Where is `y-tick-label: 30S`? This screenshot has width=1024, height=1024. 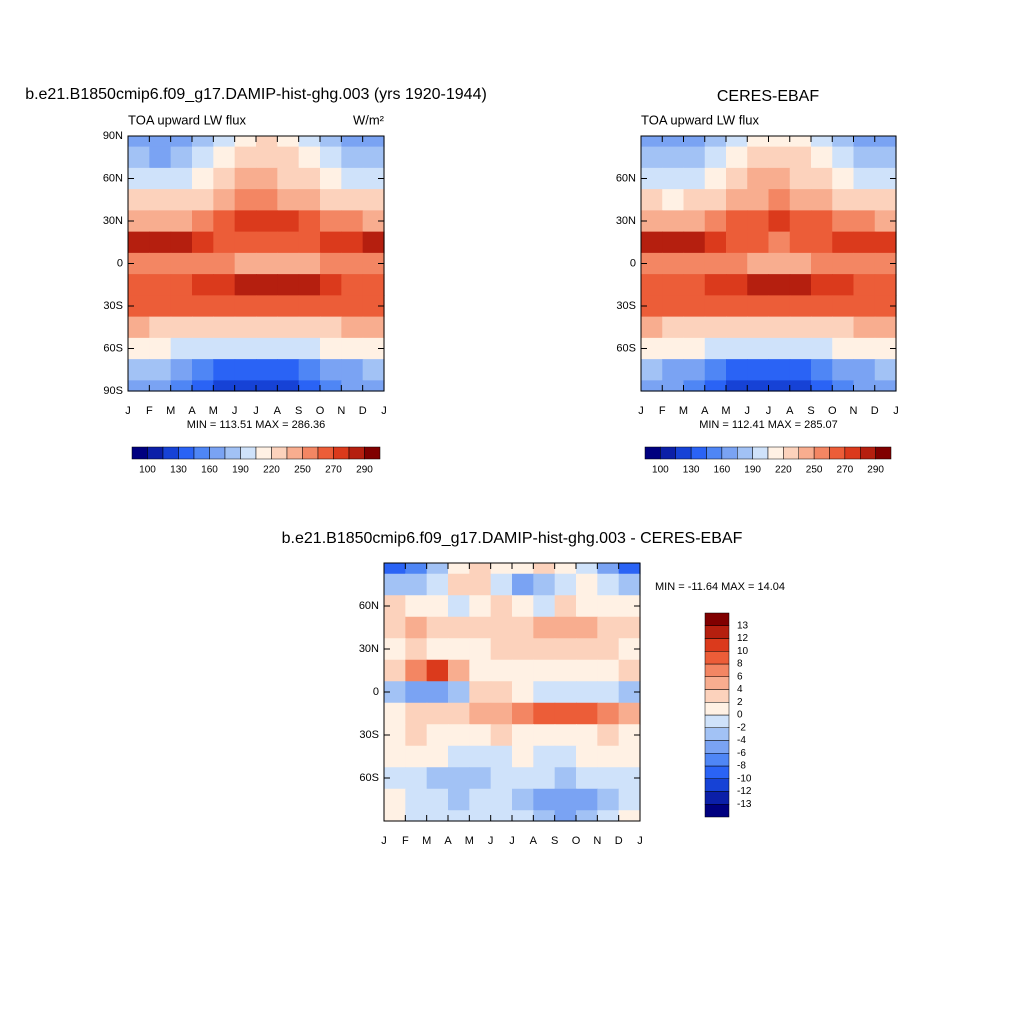 y-tick-label: 30S is located at coordinates (626, 306).